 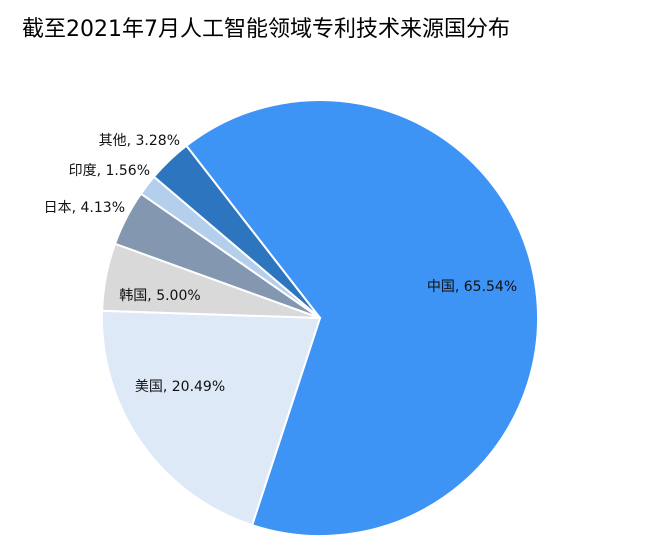 I want to click on slice-label: 中国, 65.54%, so click(x=472, y=287).